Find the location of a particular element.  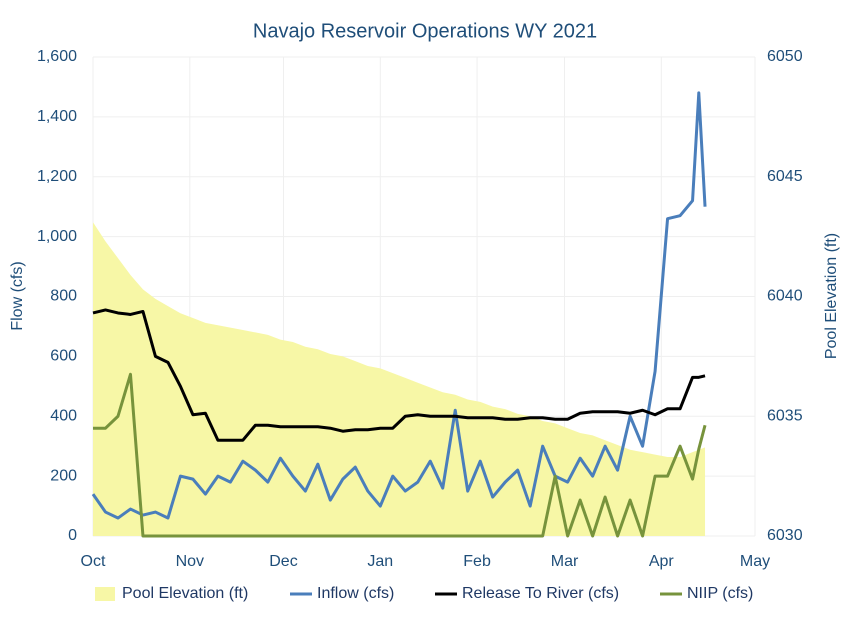

y-tick-label: 600 is located at coordinates (63, 356).